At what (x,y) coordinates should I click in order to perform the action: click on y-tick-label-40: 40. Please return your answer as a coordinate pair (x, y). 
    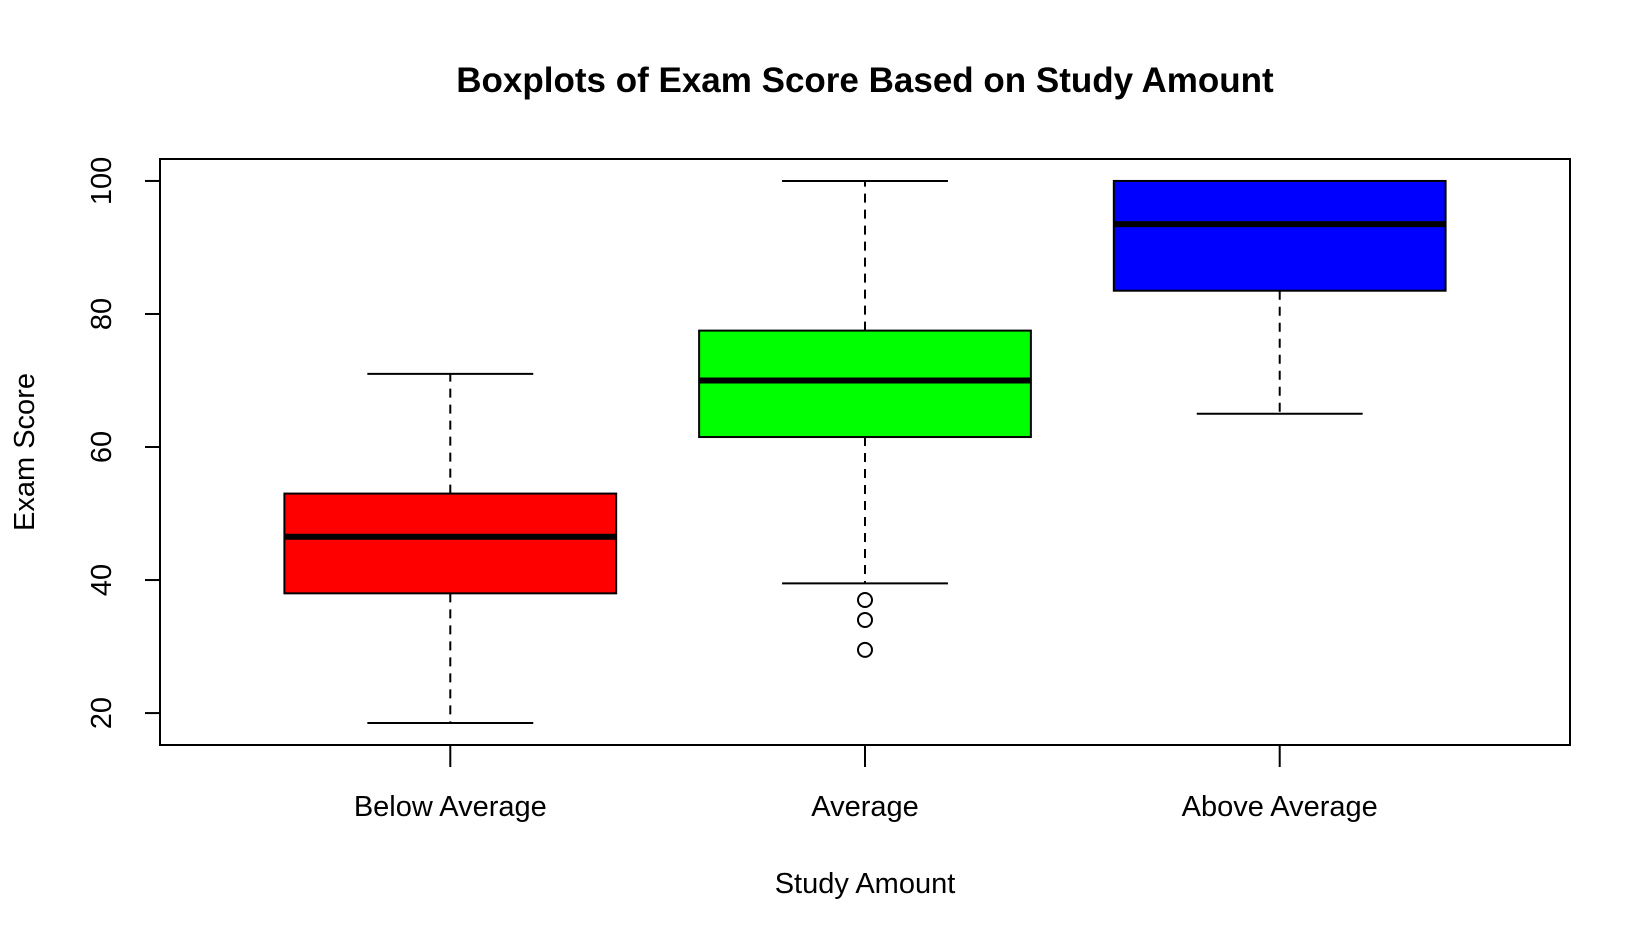
    Looking at the image, I should click on (102, 580).